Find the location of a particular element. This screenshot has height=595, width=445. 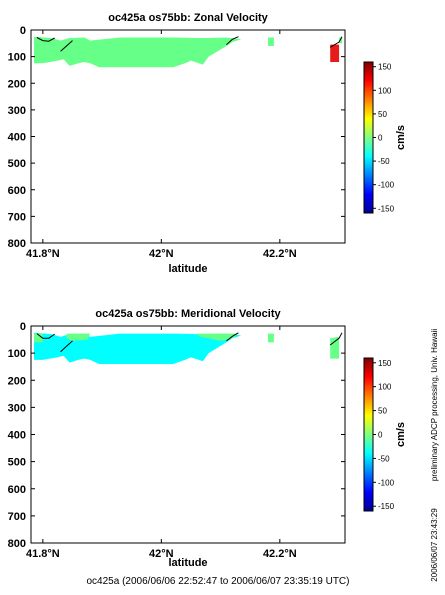

side-date: 2006/06/07 23:43:29 is located at coordinates (434, 545).